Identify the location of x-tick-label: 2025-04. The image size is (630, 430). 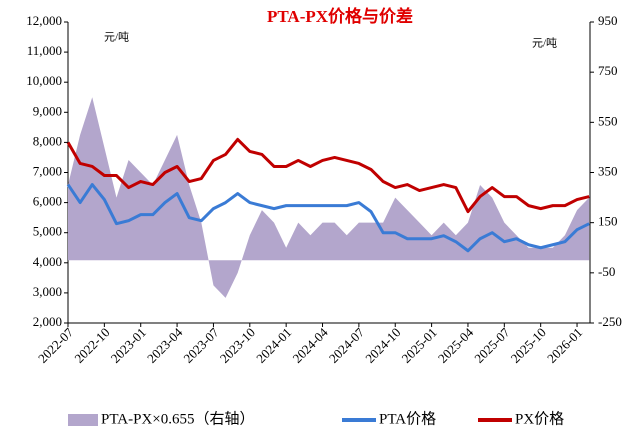
(456, 345).